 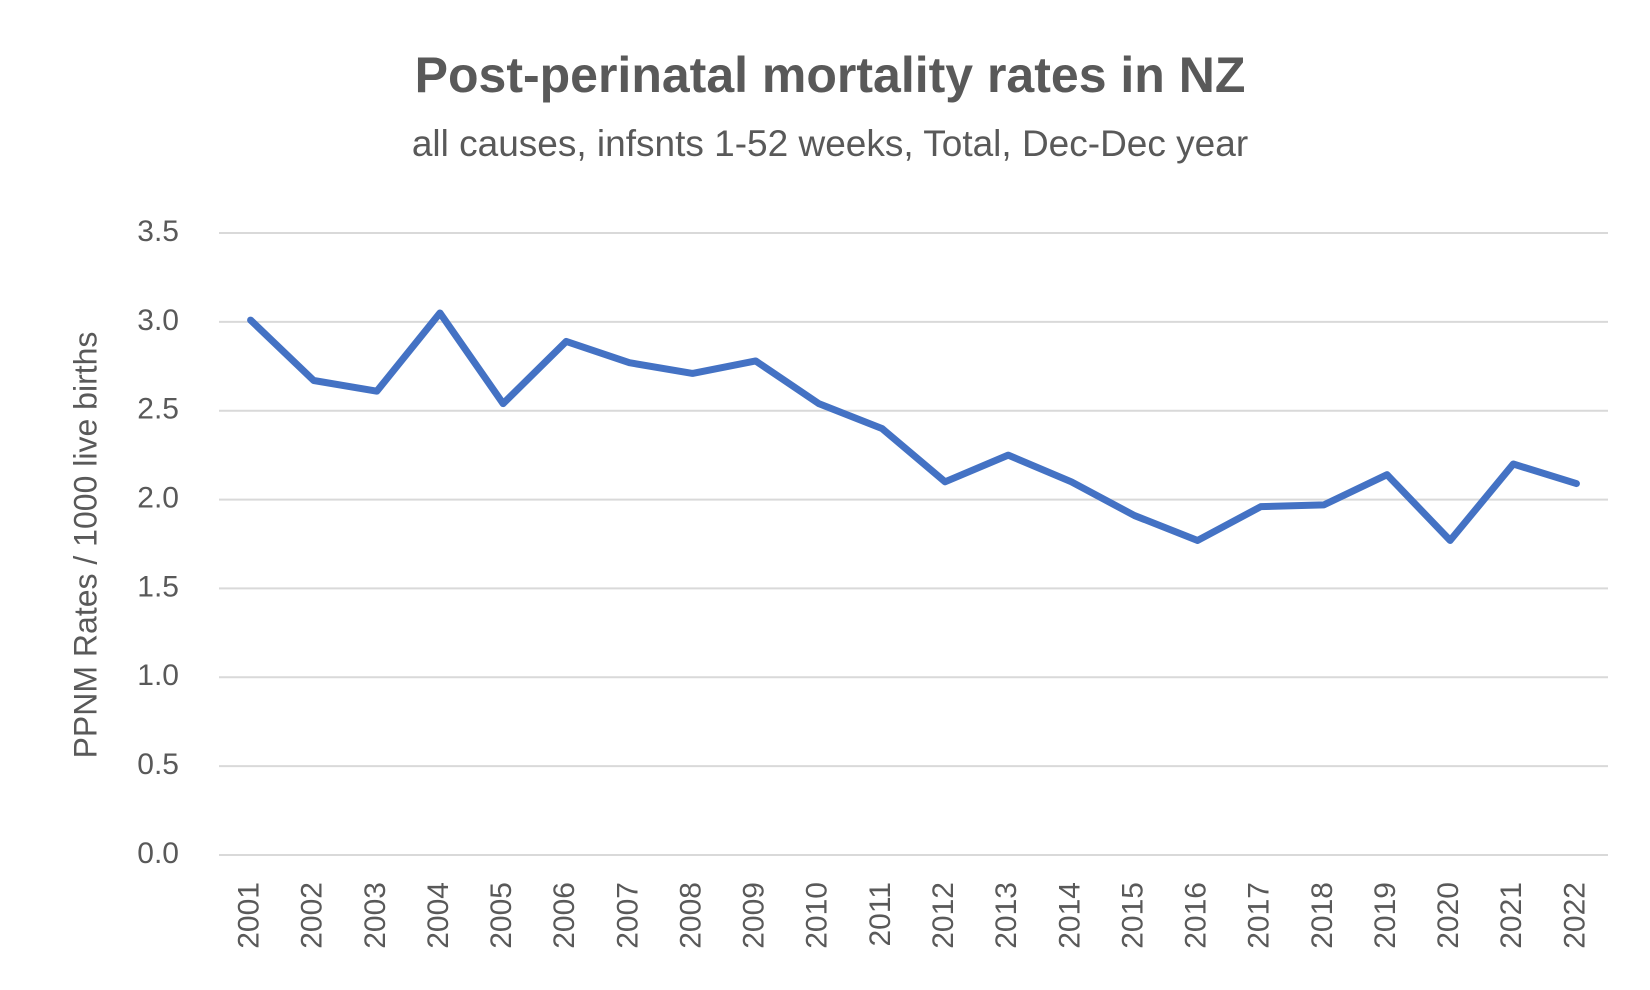 What do you see at coordinates (158, 675) in the screenshot?
I see `y-tick-label: 1.0` at bounding box center [158, 675].